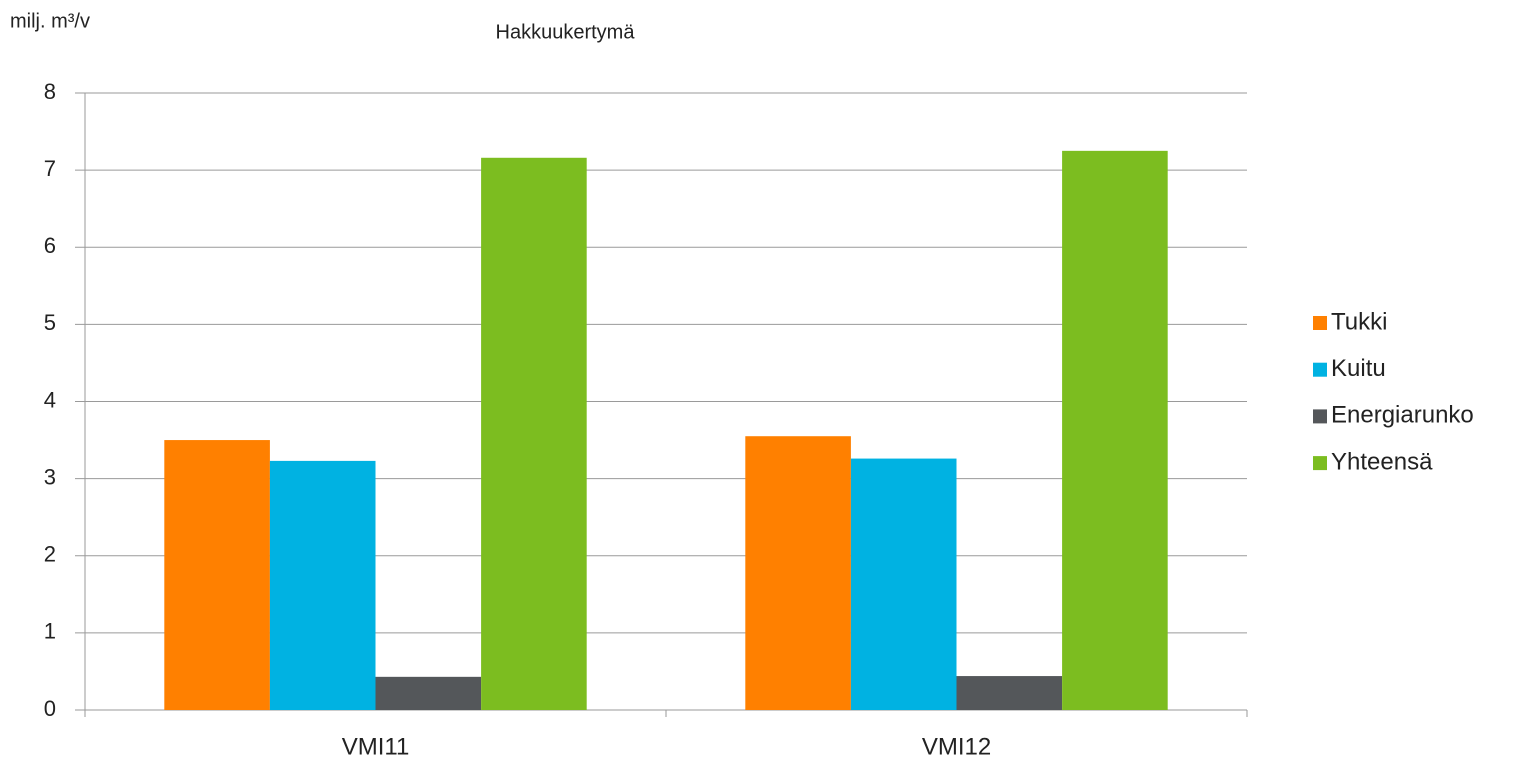 The width and height of the screenshot is (1540, 761). What do you see at coordinates (50, 21) in the screenshot?
I see `y-axis-label: milj. m³/v` at bounding box center [50, 21].